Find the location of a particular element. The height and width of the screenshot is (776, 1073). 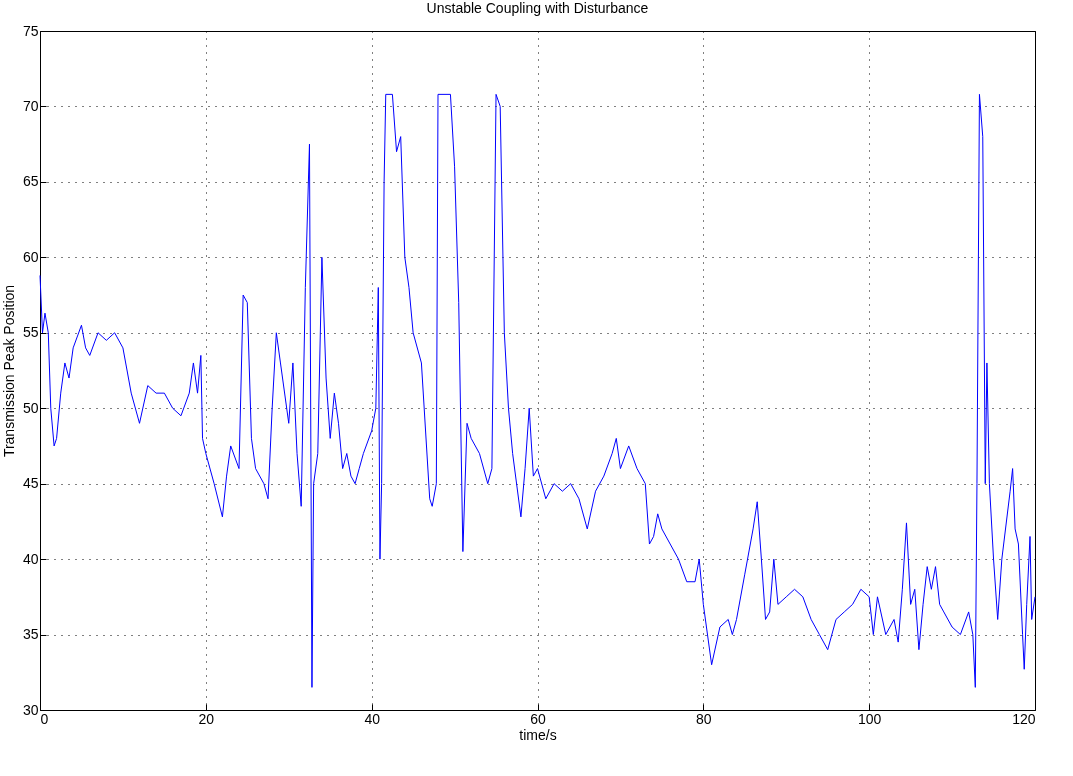

y-tick-label: 50 is located at coordinates (30, 407).